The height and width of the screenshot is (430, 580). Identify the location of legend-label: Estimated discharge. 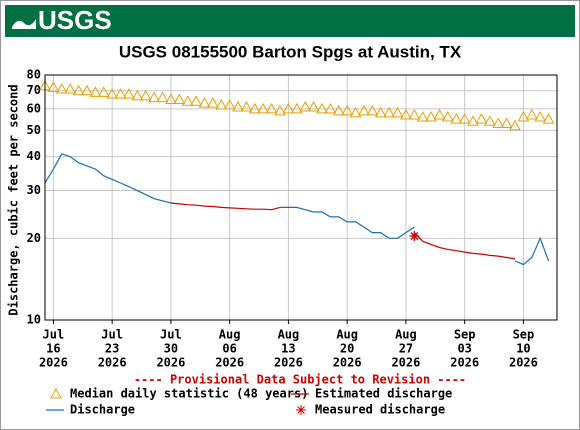
(383, 394).